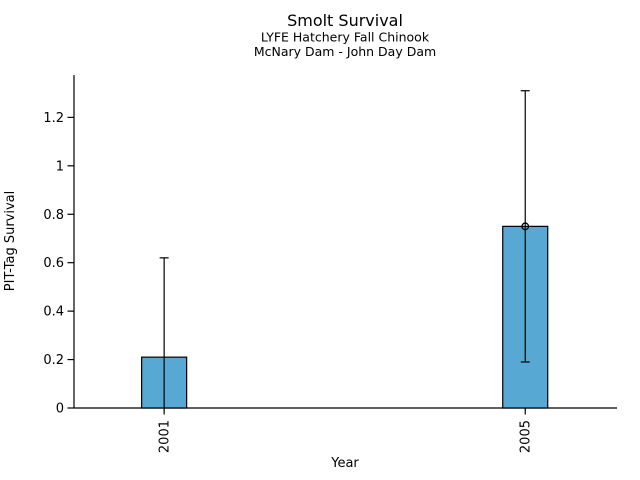  I want to click on chart-title: Smolt Survival, so click(345, 20).